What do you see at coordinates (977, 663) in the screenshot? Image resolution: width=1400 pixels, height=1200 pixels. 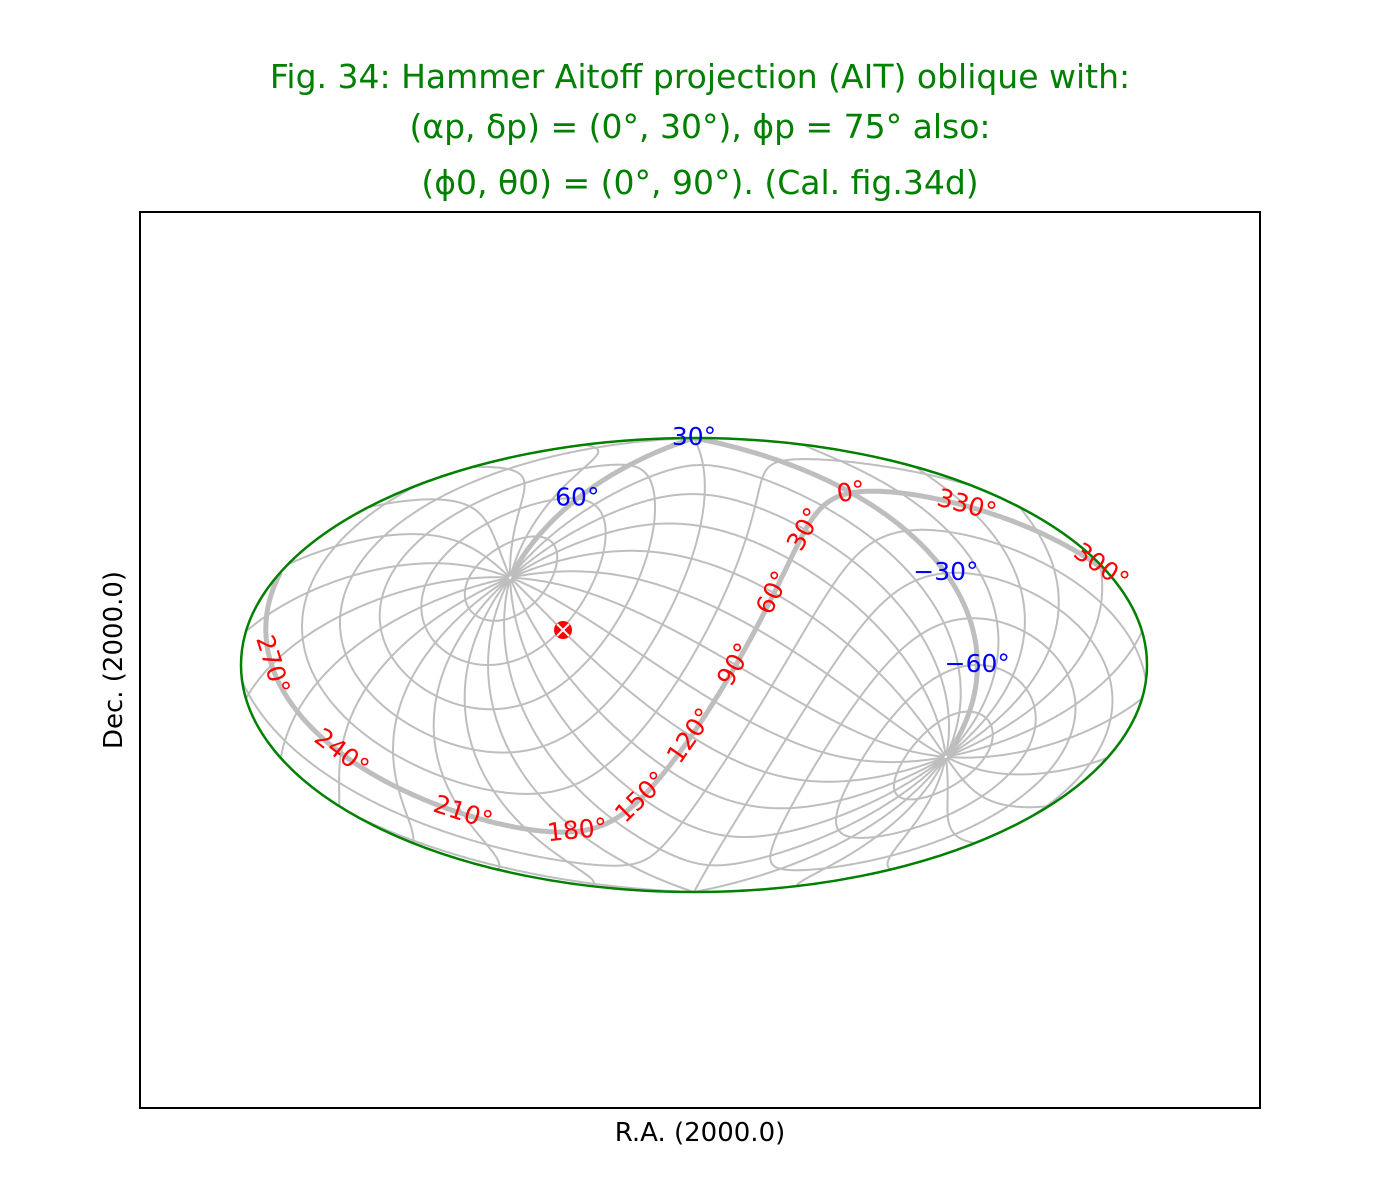 I see `dec-tick-label: −60°` at bounding box center [977, 663].